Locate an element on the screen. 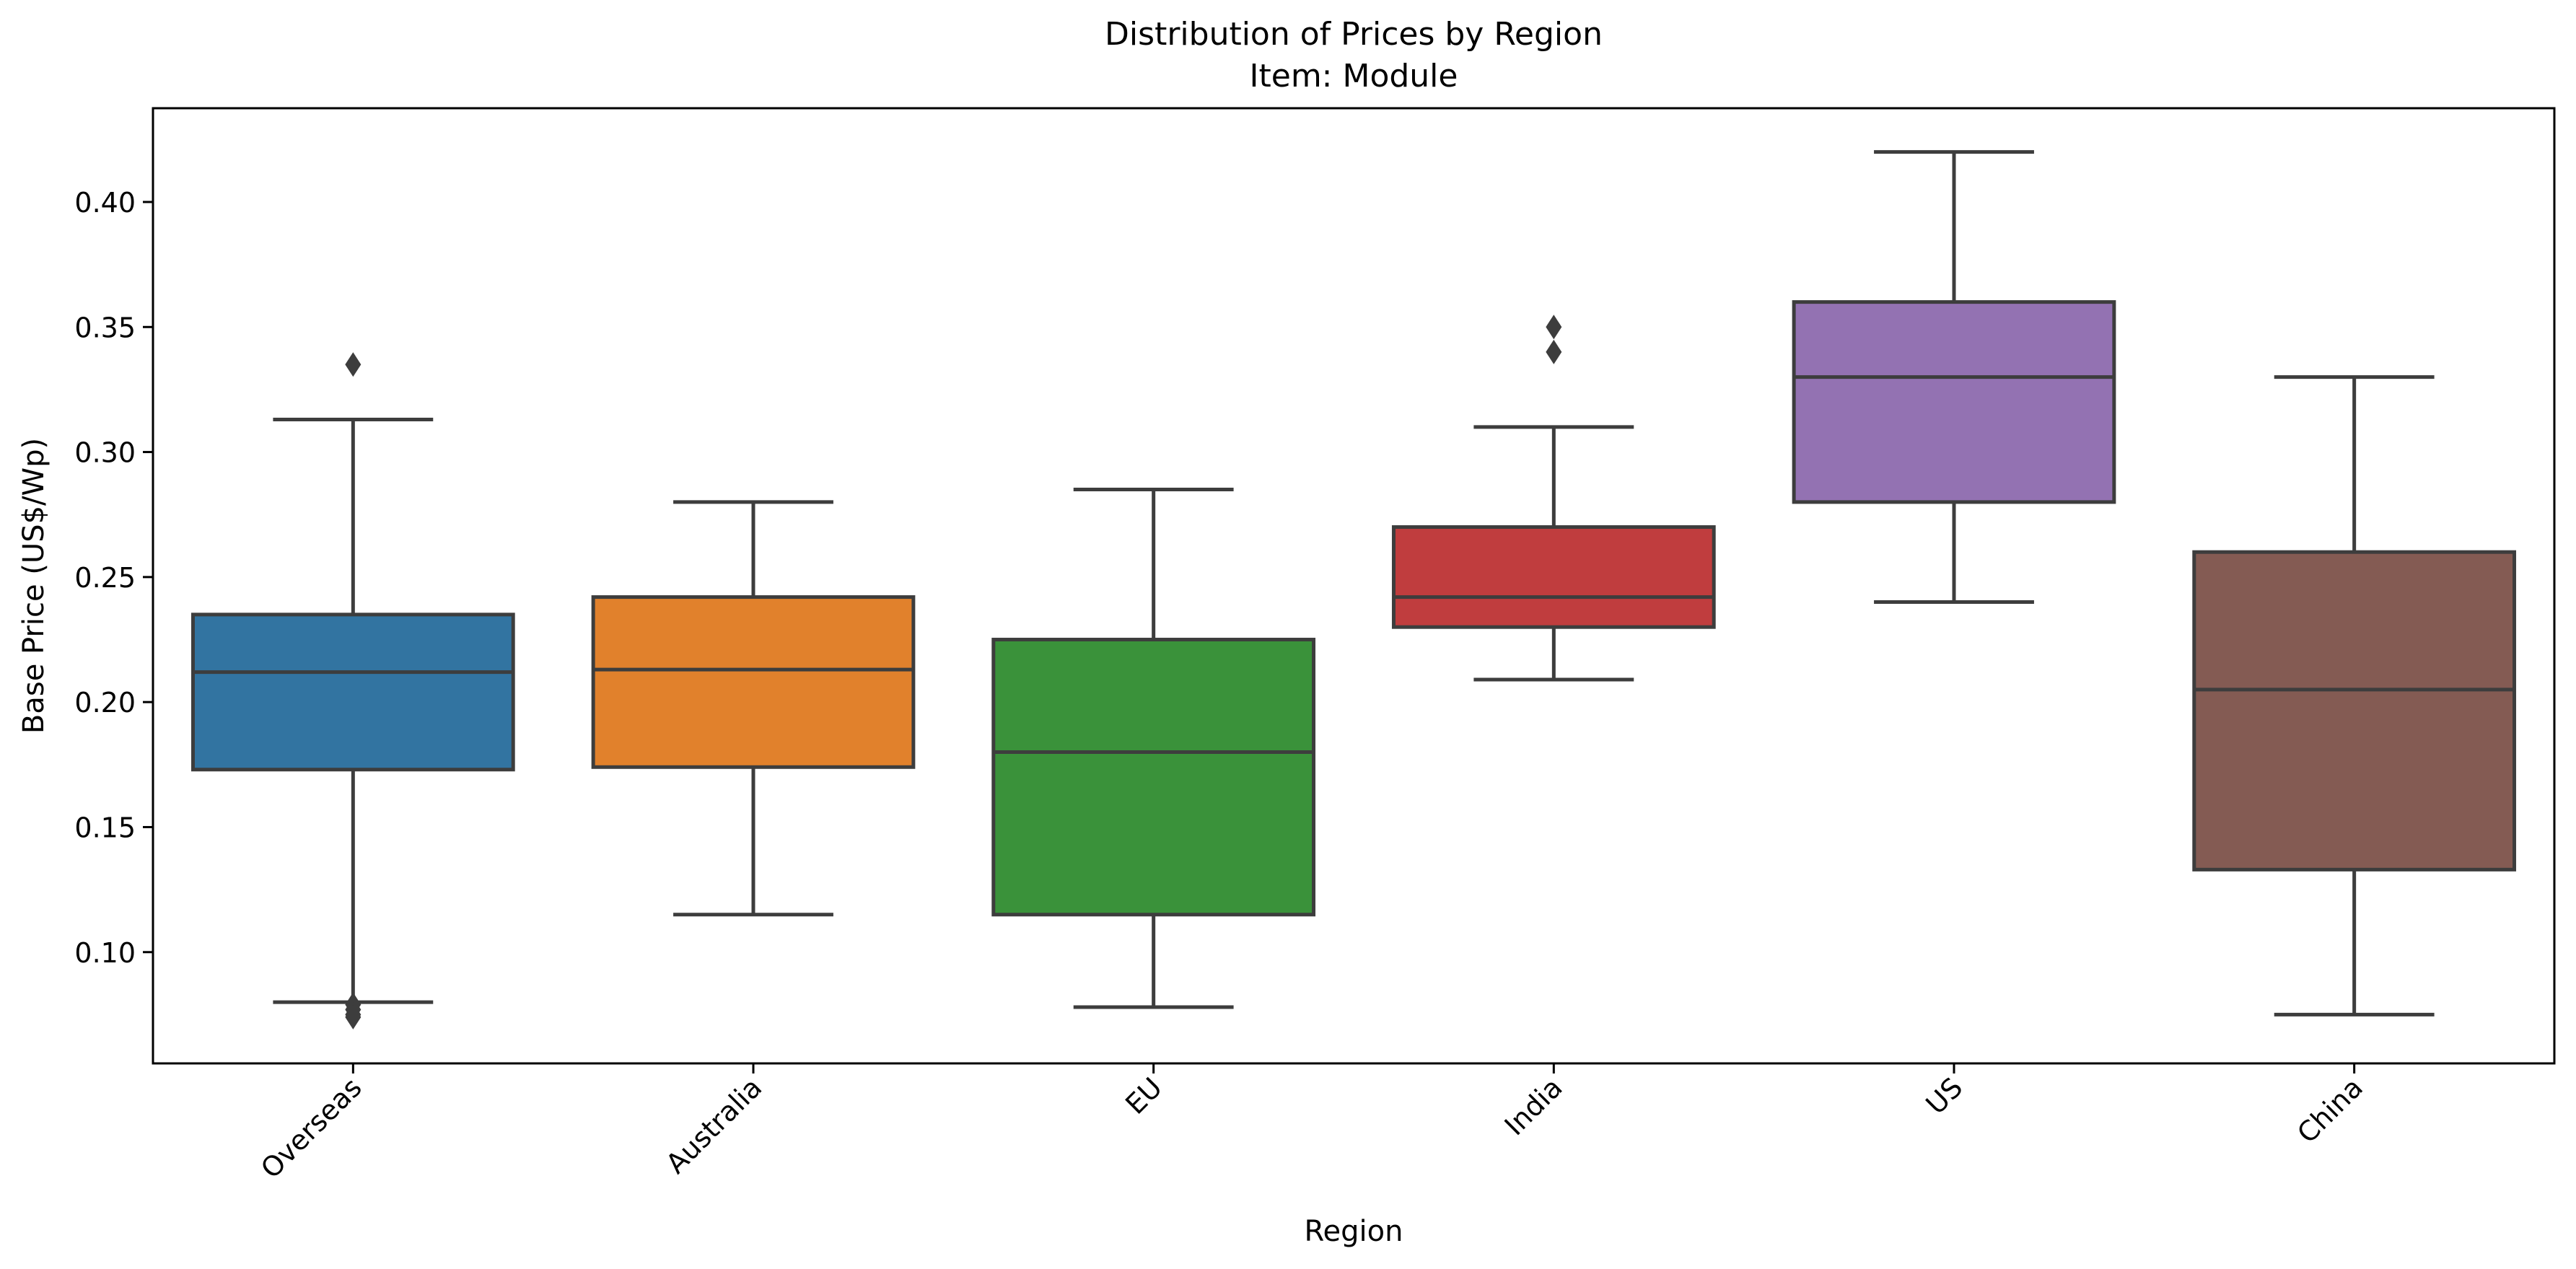 This screenshot has height=1269, width=2576. y-axis: 0.10 0.15 0.20 0.25 0.30 0.35 0.40 is located at coordinates (113, 578).